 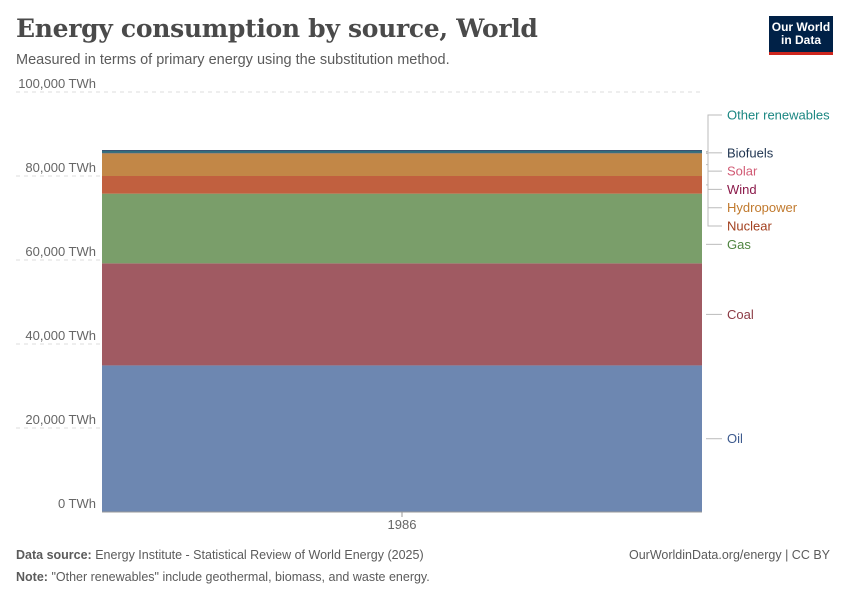 I want to click on legend-label: Gas, so click(x=739, y=244).